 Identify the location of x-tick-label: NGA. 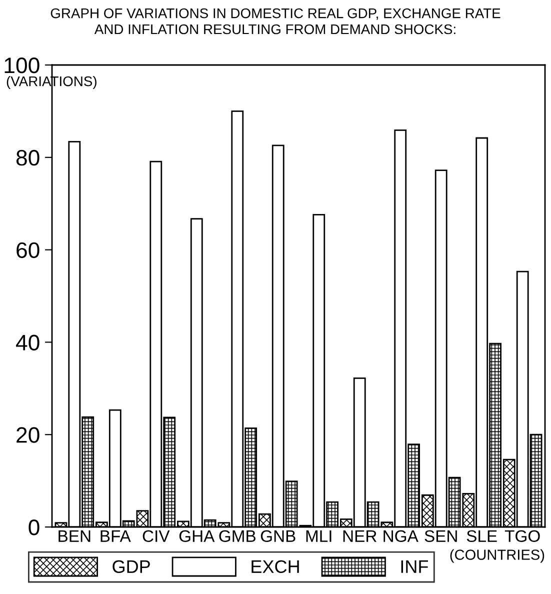
(401, 536).